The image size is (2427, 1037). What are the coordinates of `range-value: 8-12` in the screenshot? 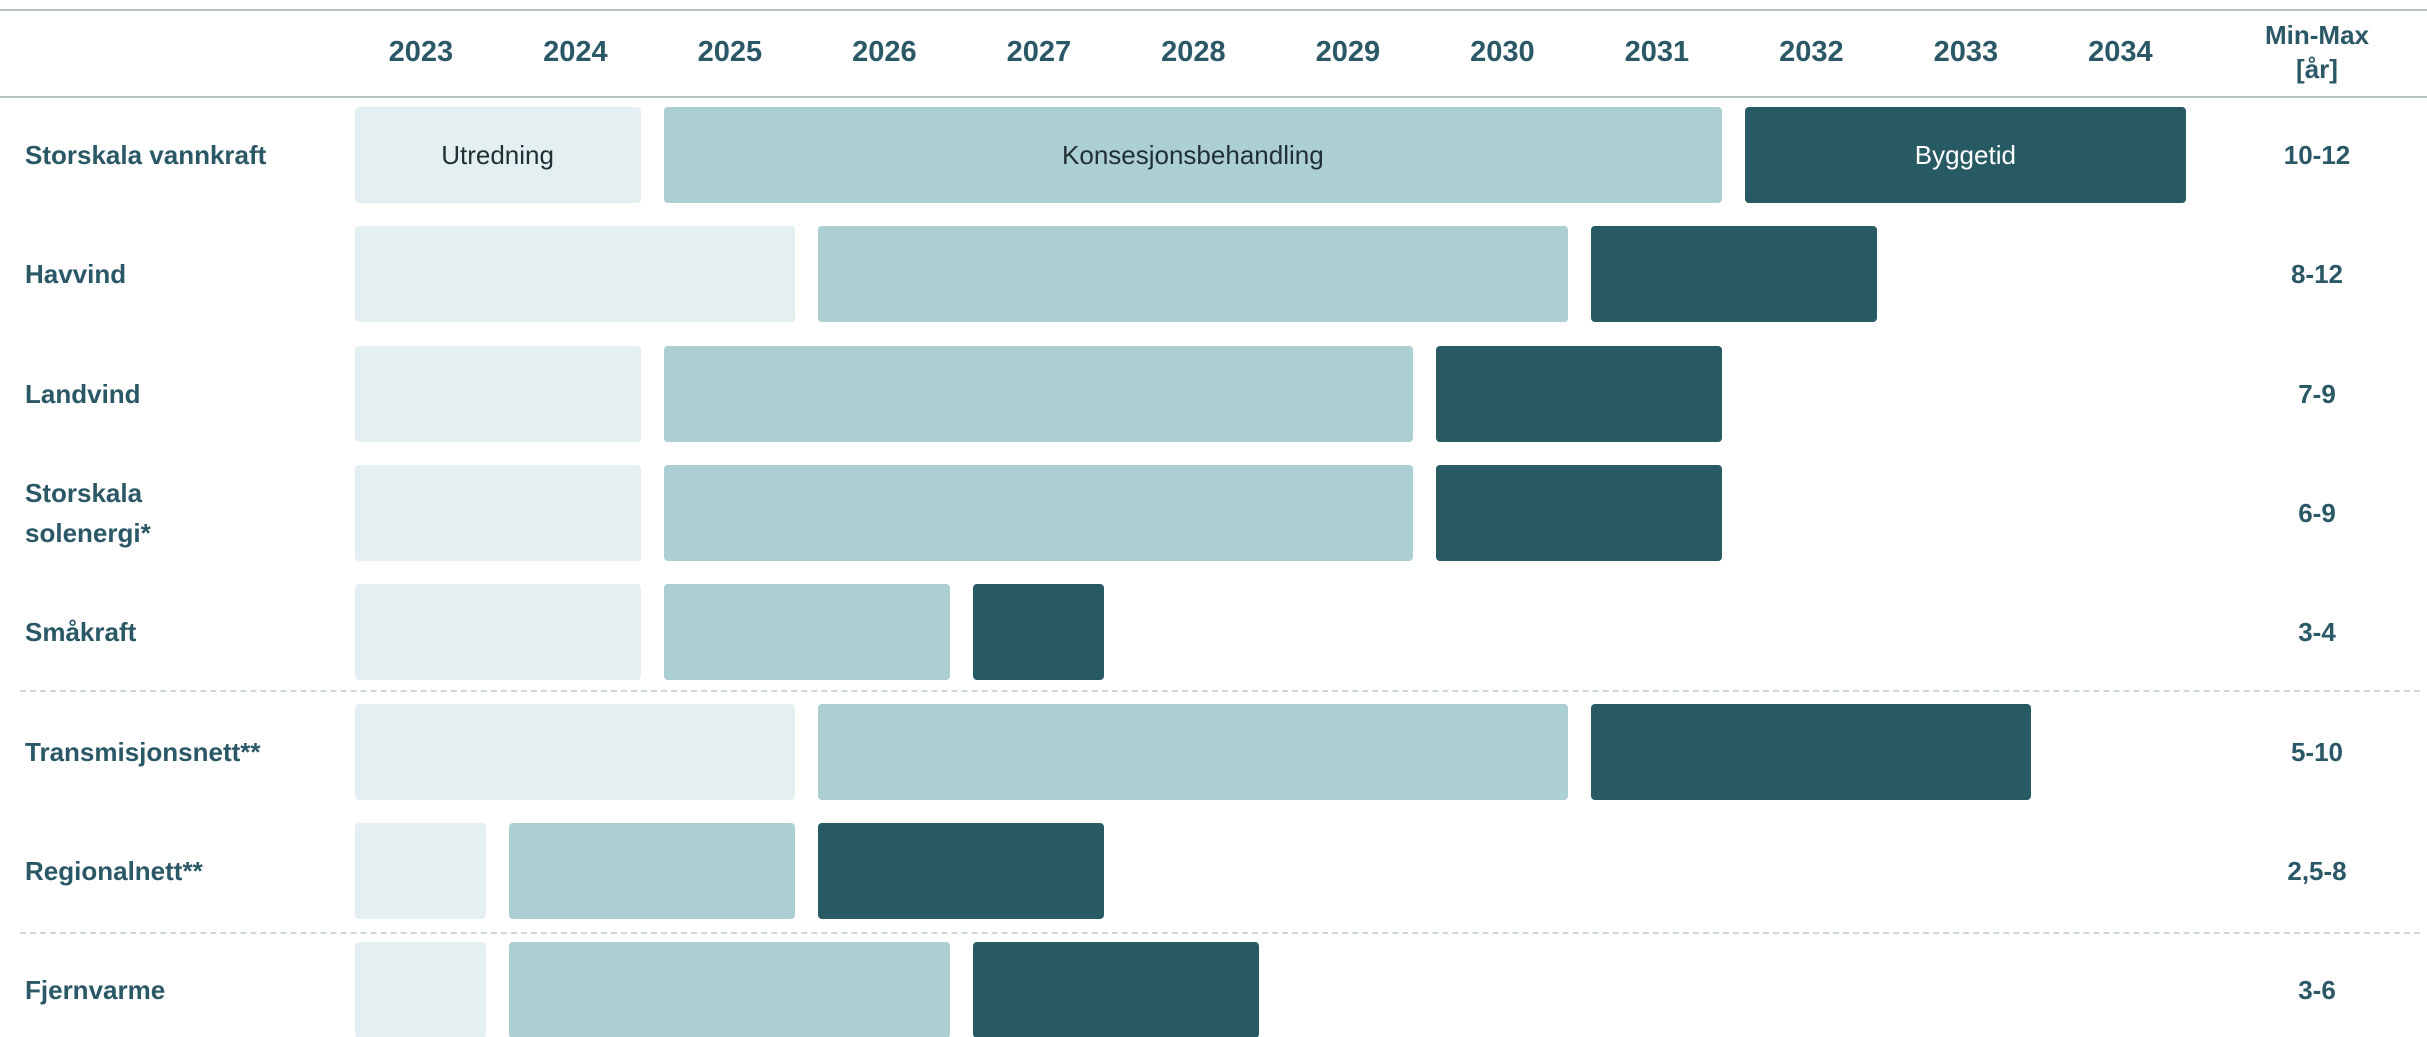 It's located at (2317, 274).